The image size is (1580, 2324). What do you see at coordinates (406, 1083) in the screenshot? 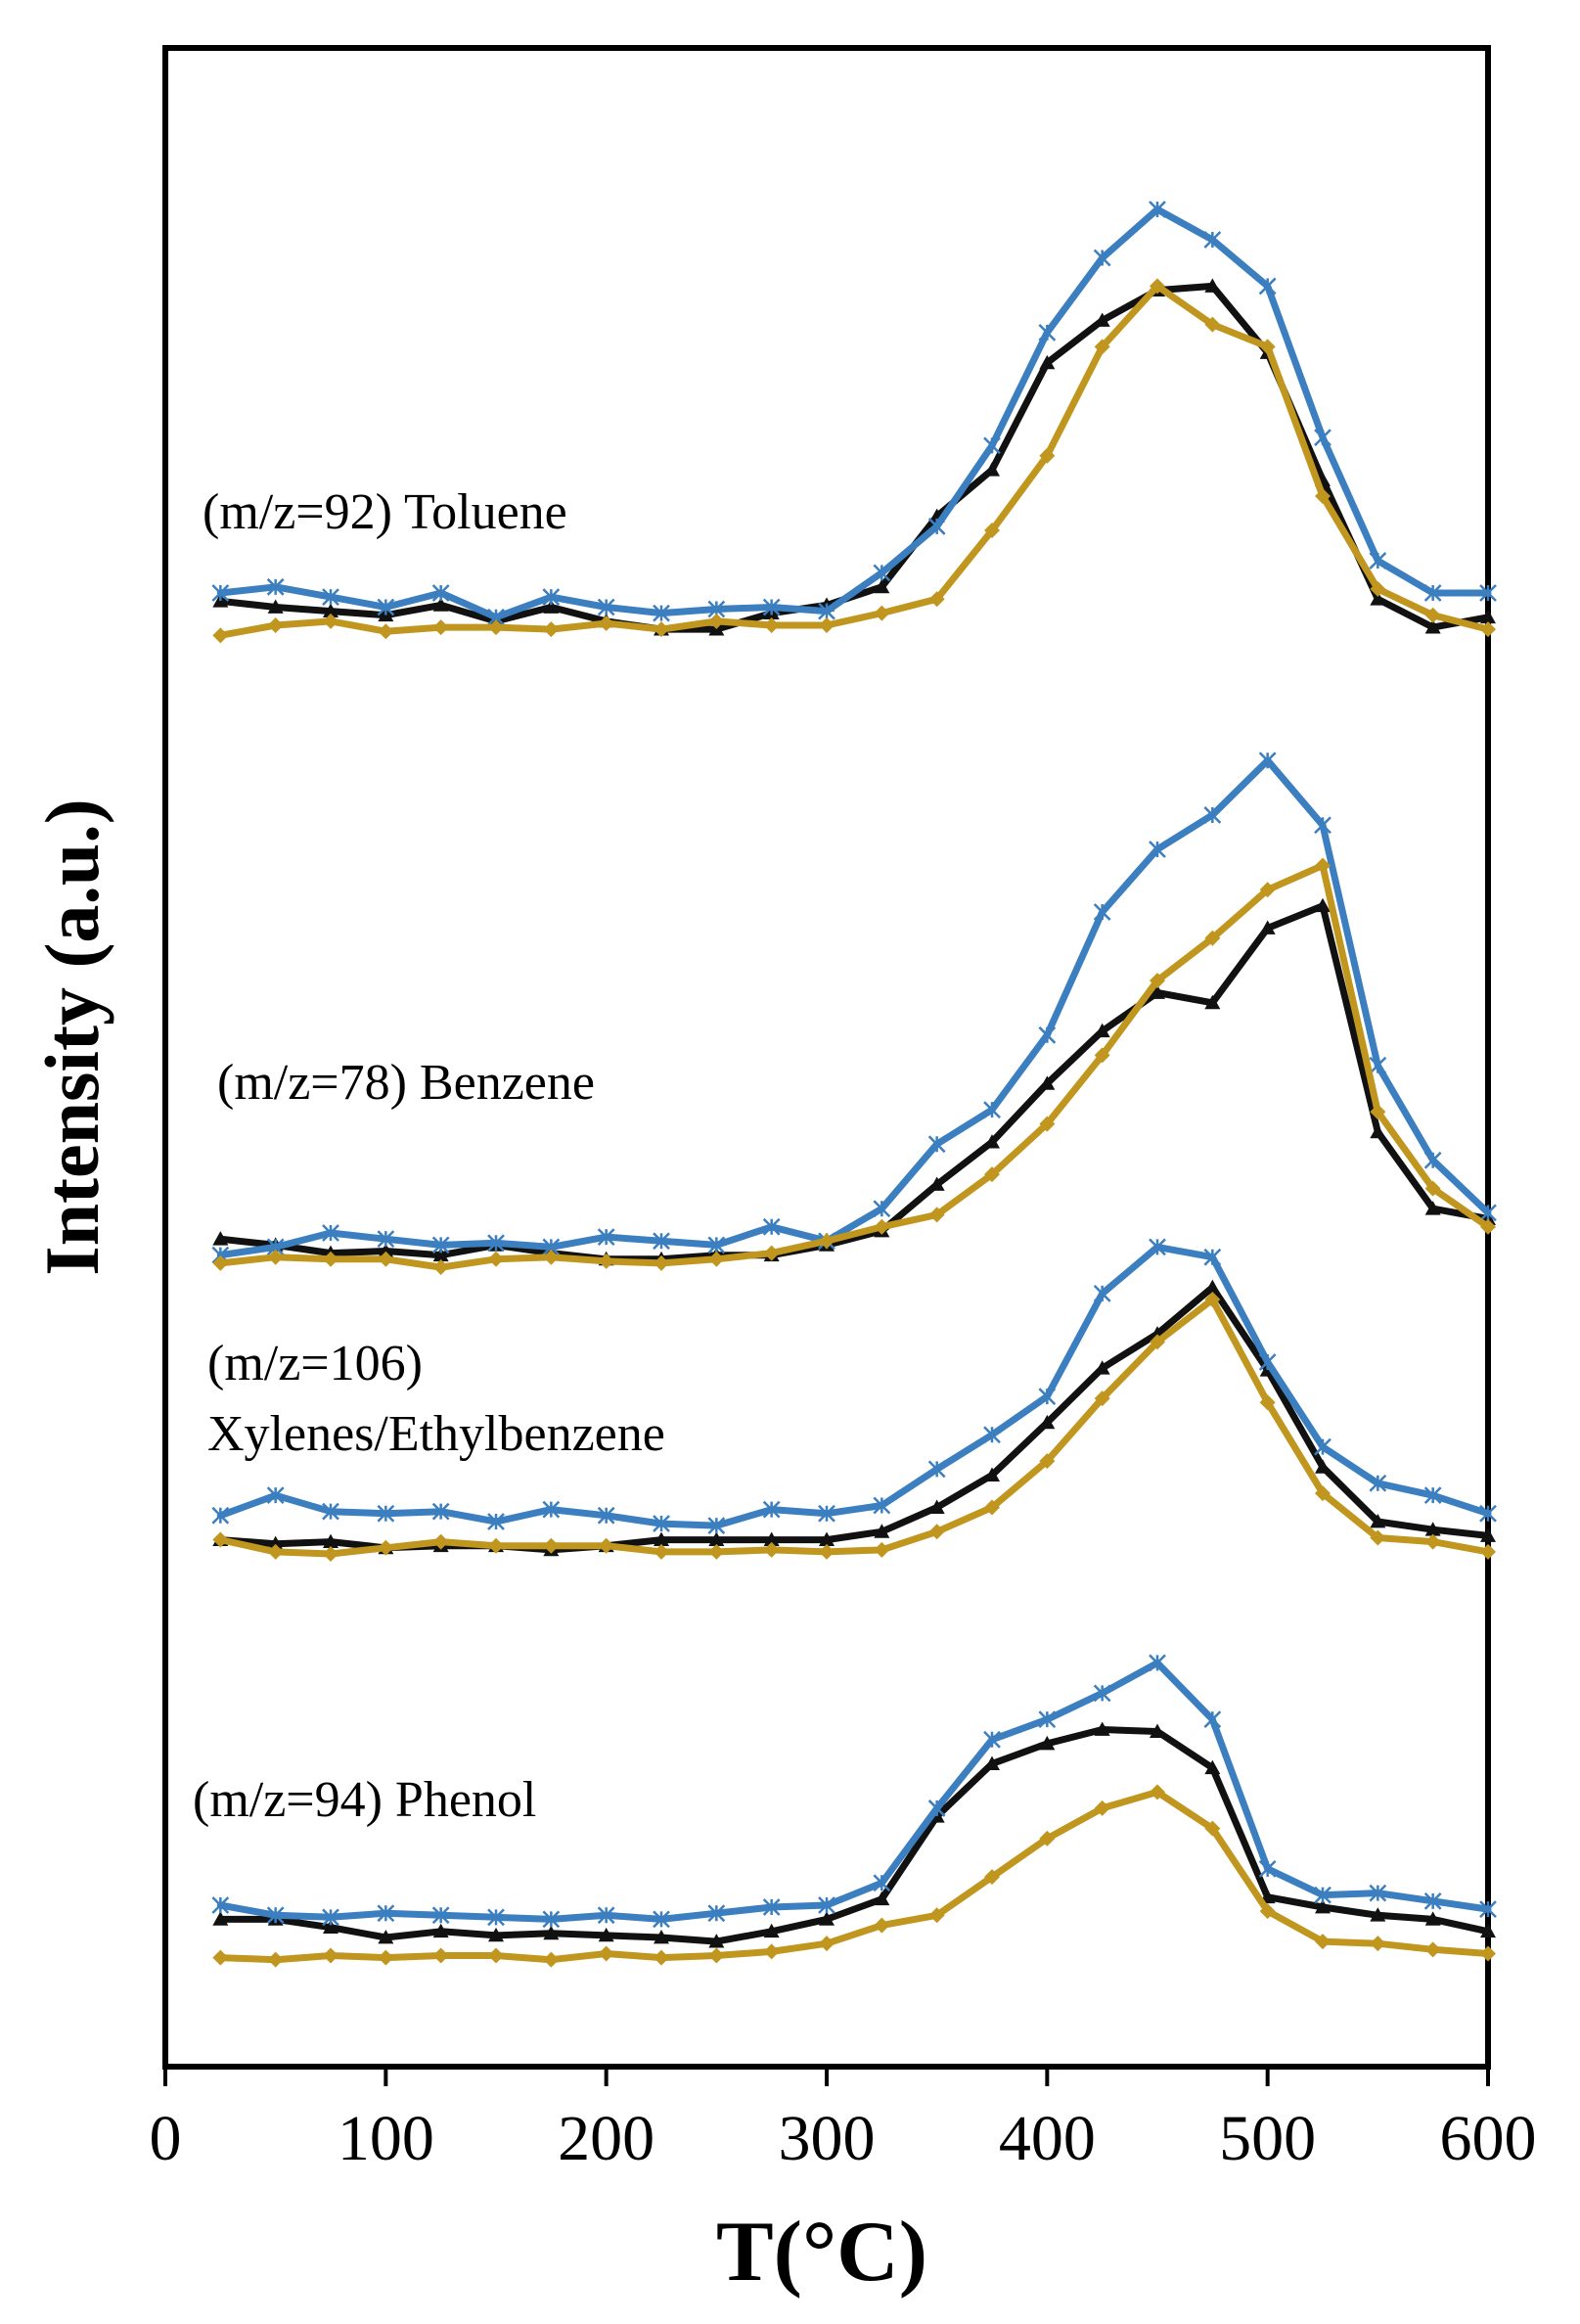
I see `group-label: (m/z=78) Benzene` at bounding box center [406, 1083].